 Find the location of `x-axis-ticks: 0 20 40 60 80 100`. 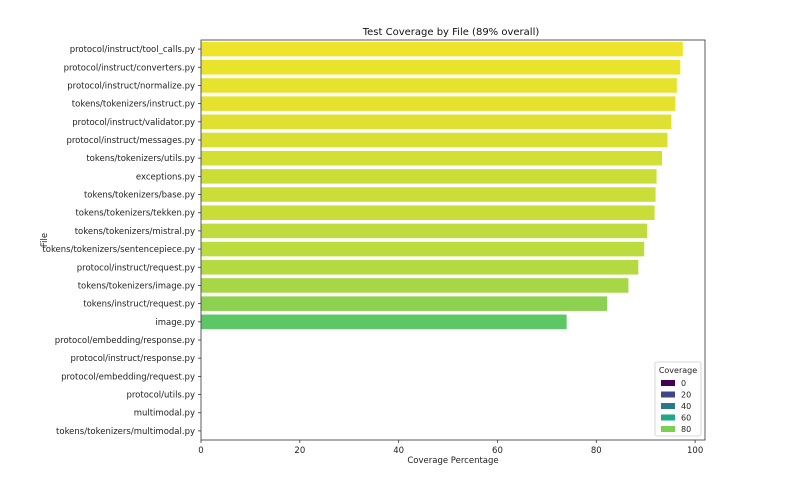

x-axis-ticks: 0 20 40 60 80 100 is located at coordinates (450, 448).